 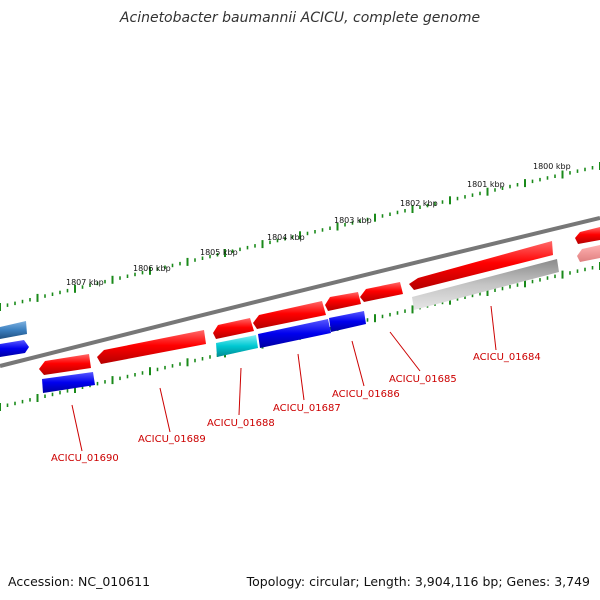 I want to click on gene-feature-right-edge, so click(x=587, y=235).